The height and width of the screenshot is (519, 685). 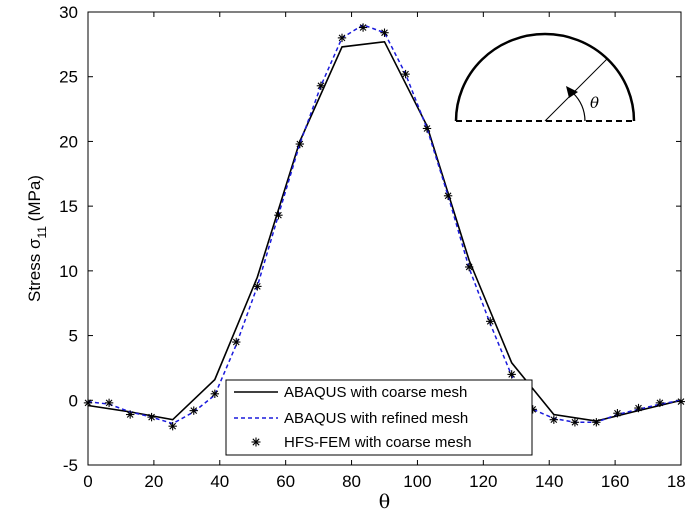 What do you see at coordinates (676, 481) in the screenshot?
I see `x-tick-label: 180` at bounding box center [676, 481].